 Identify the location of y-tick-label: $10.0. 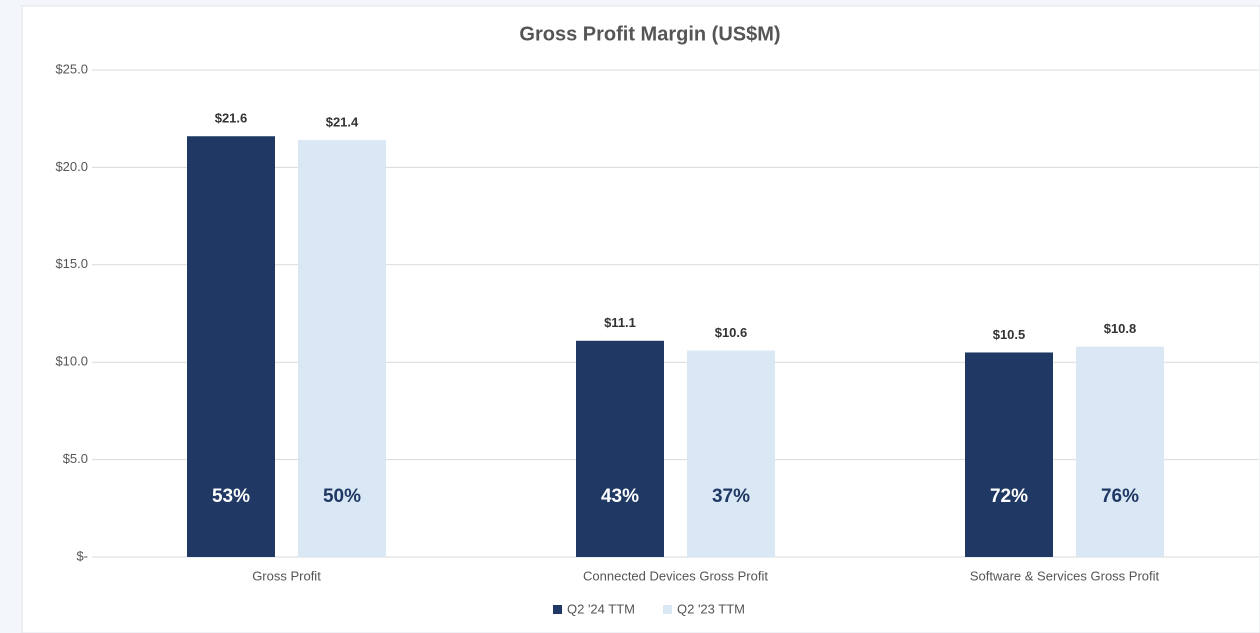
(71, 361).